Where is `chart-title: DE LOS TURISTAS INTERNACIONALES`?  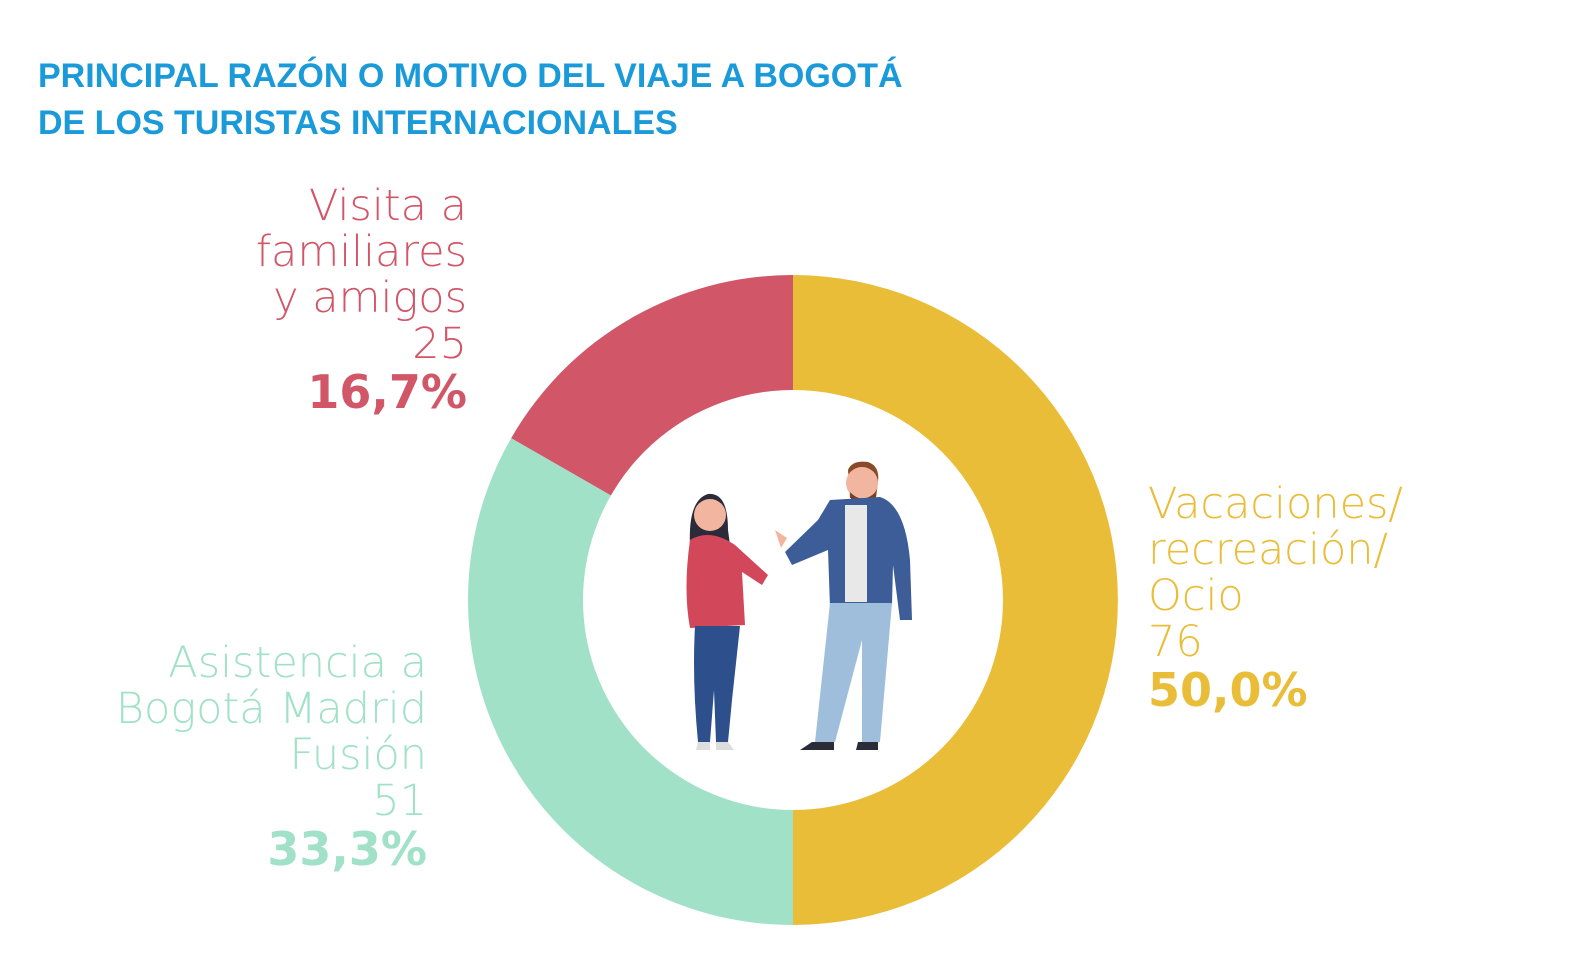 chart-title: DE LOS TURISTAS INTERNACIONALES is located at coordinates (358, 123).